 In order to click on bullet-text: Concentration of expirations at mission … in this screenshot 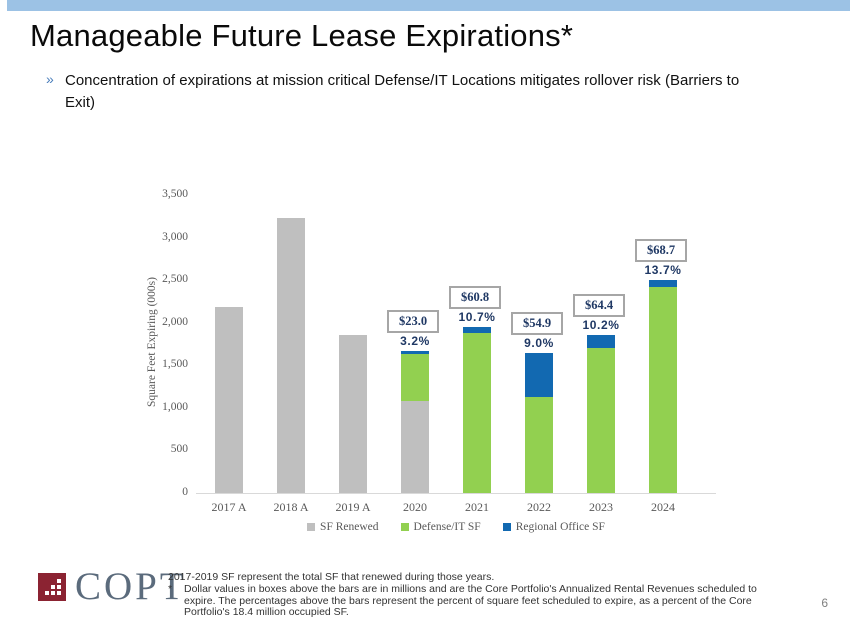, I will do `click(402, 91)`.